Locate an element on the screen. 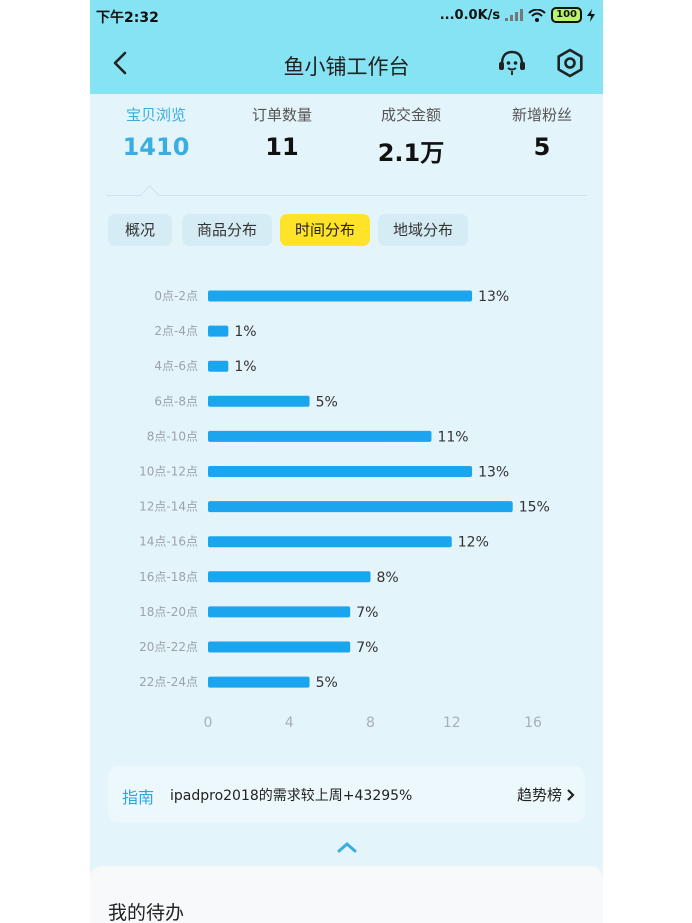  data-label: 11% is located at coordinates (452, 437).